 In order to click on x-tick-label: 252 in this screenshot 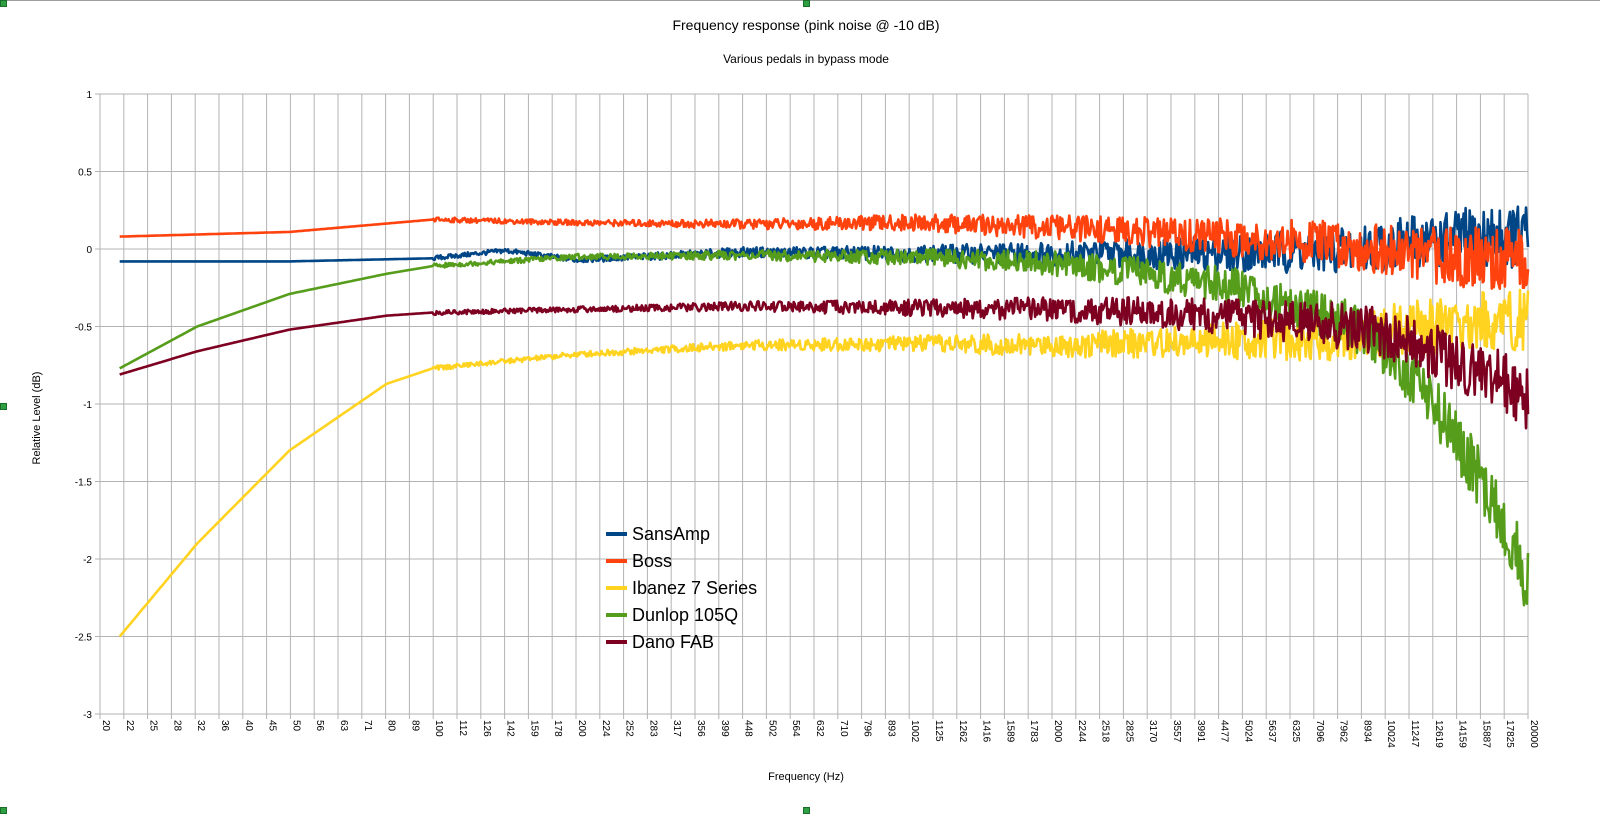, I will do `click(629, 728)`.